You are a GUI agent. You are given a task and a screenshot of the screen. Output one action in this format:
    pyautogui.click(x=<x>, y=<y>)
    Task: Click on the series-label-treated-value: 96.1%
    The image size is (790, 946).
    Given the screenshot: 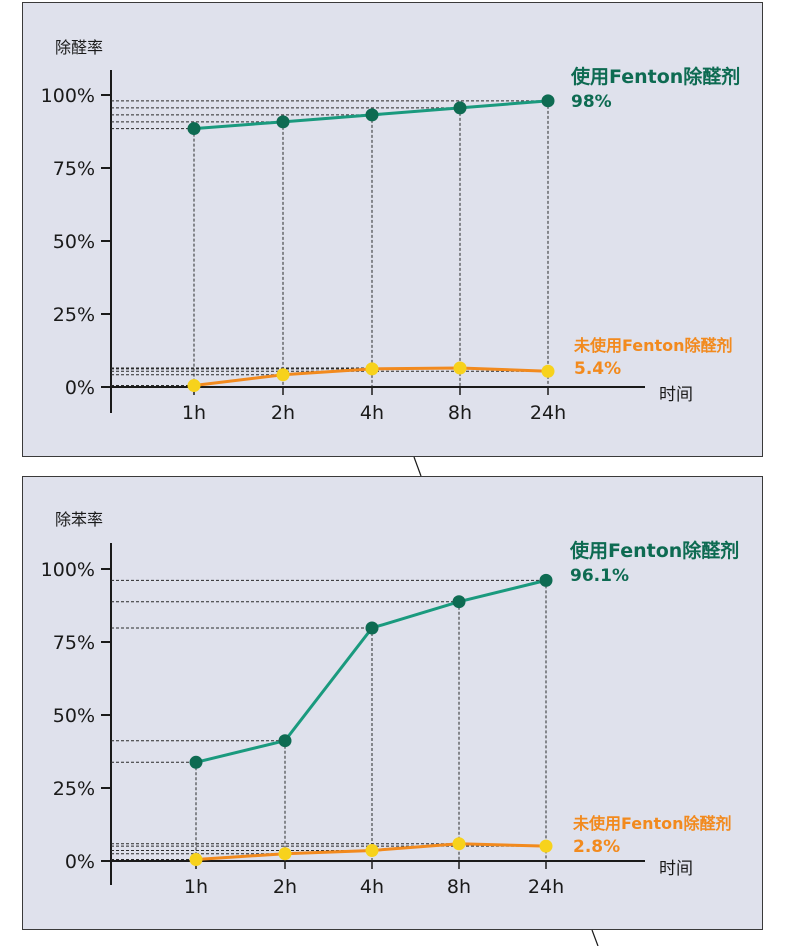 What is the action you would take?
    pyautogui.click(x=599, y=576)
    